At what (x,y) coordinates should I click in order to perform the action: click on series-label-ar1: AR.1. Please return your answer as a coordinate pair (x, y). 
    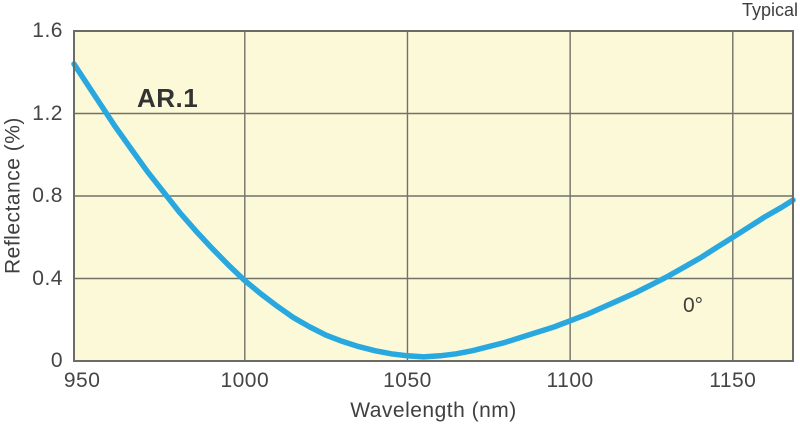
    Looking at the image, I should click on (168, 98).